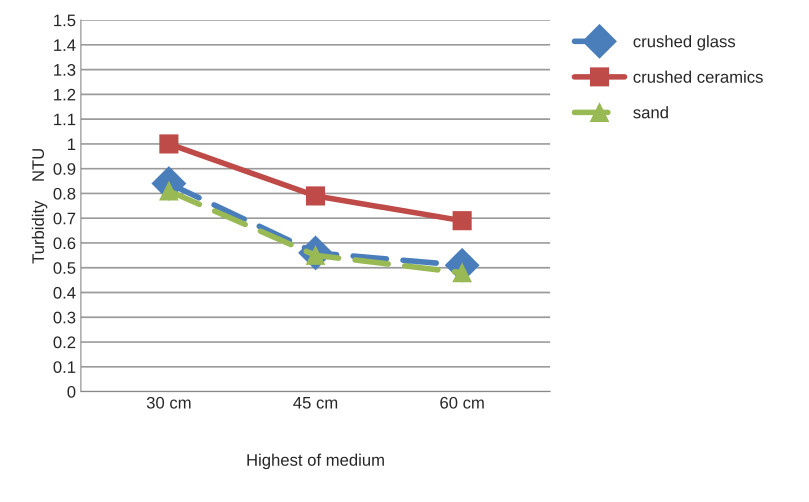  What do you see at coordinates (315, 403) in the screenshot?
I see `x-tick-label: 45 cm` at bounding box center [315, 403].